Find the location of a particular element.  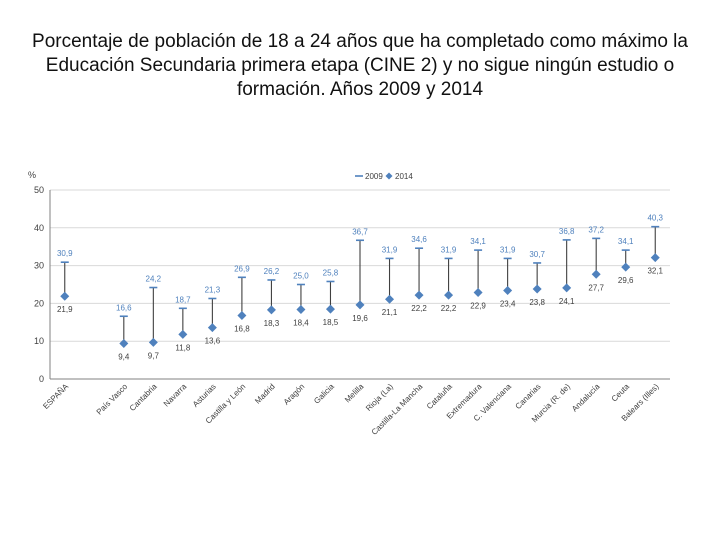

data-label-2009: 26,9 is located at coordinates (242, 268).